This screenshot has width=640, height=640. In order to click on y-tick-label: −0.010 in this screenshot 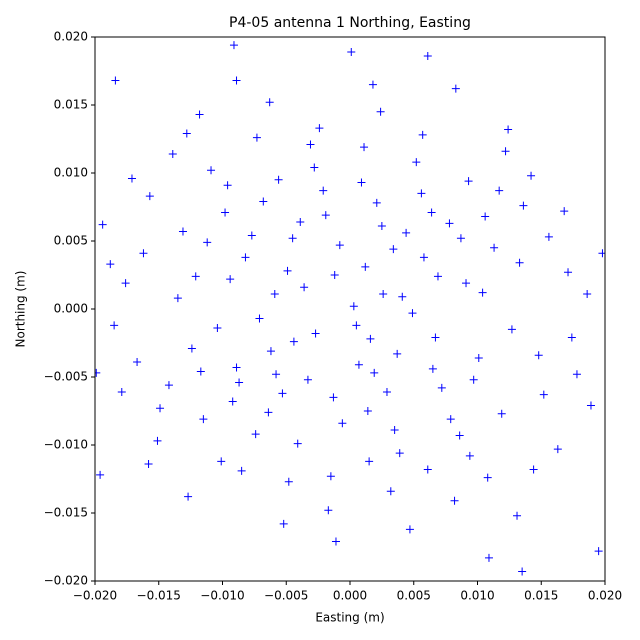, I will do `click(66, 445)`.